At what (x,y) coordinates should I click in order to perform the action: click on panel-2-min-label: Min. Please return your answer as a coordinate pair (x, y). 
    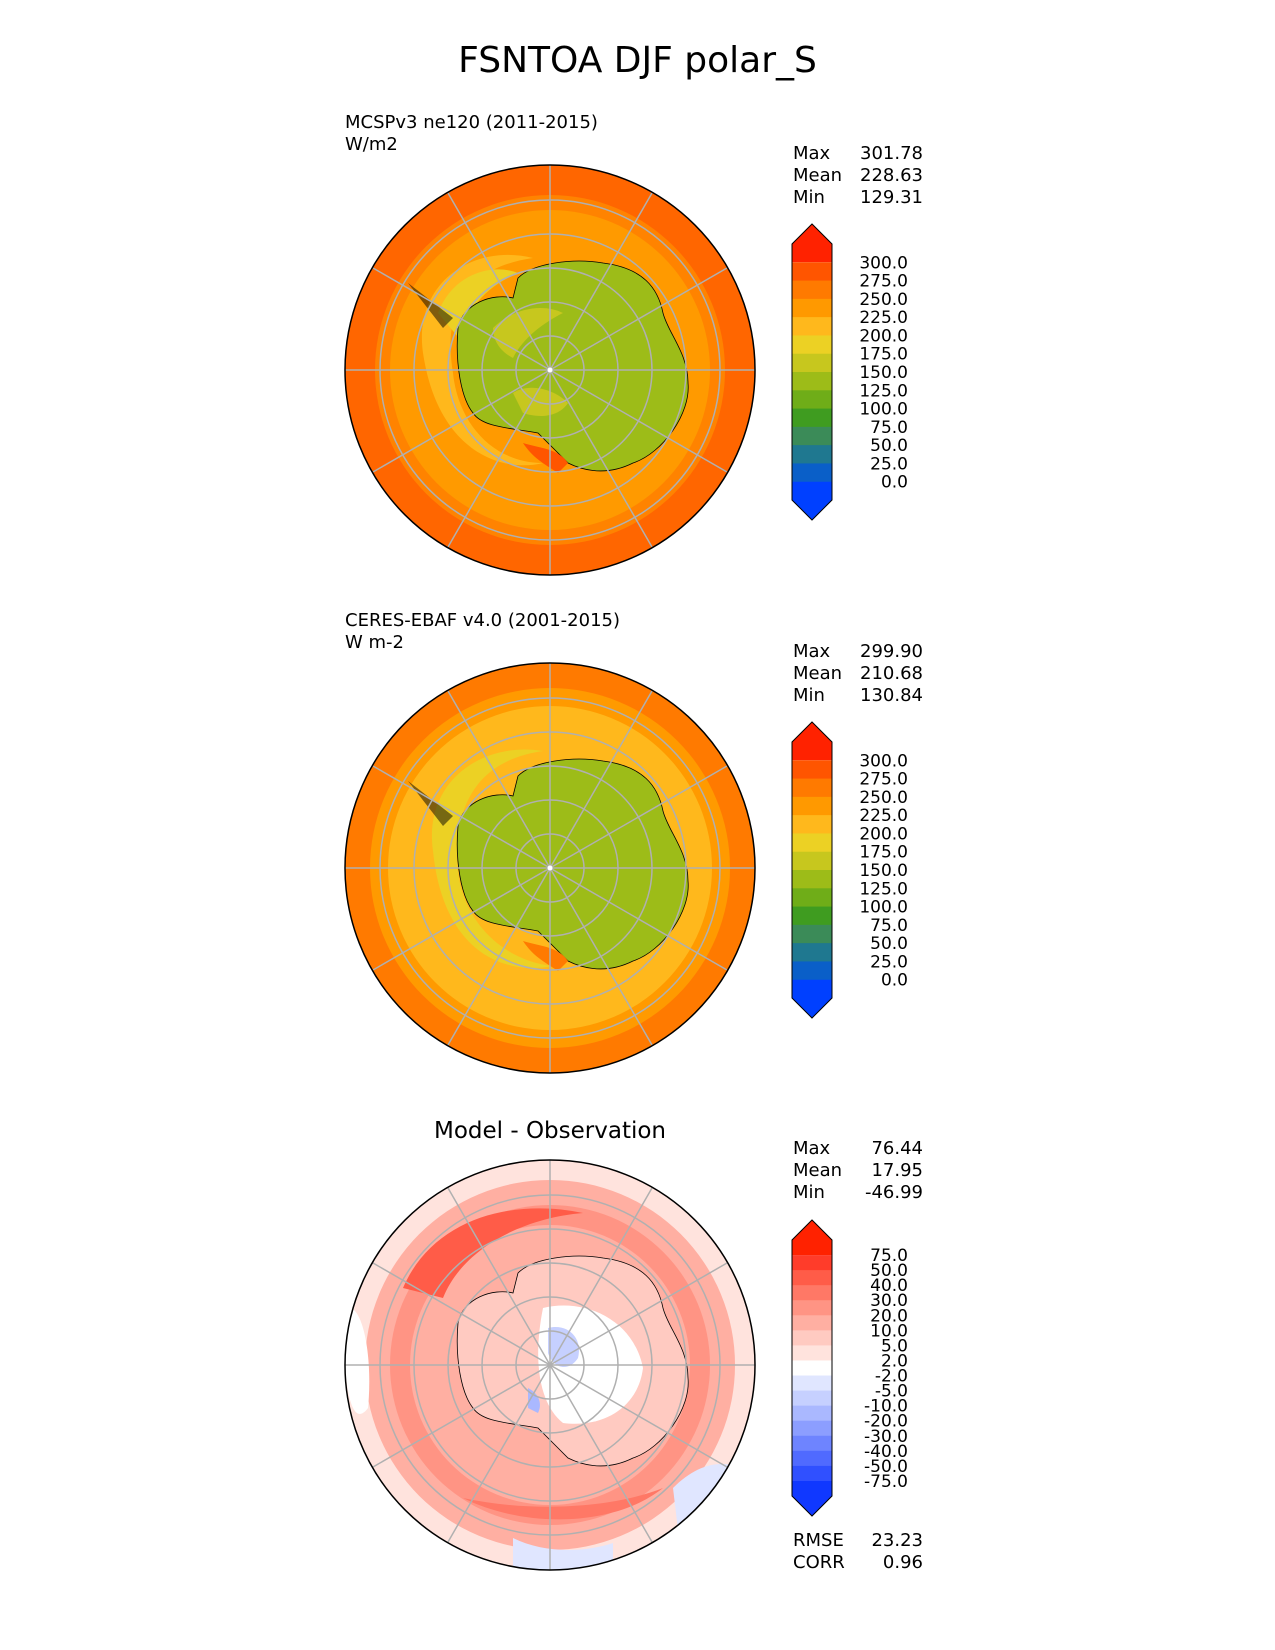
    Looking at the image, I should click on (809, 695).